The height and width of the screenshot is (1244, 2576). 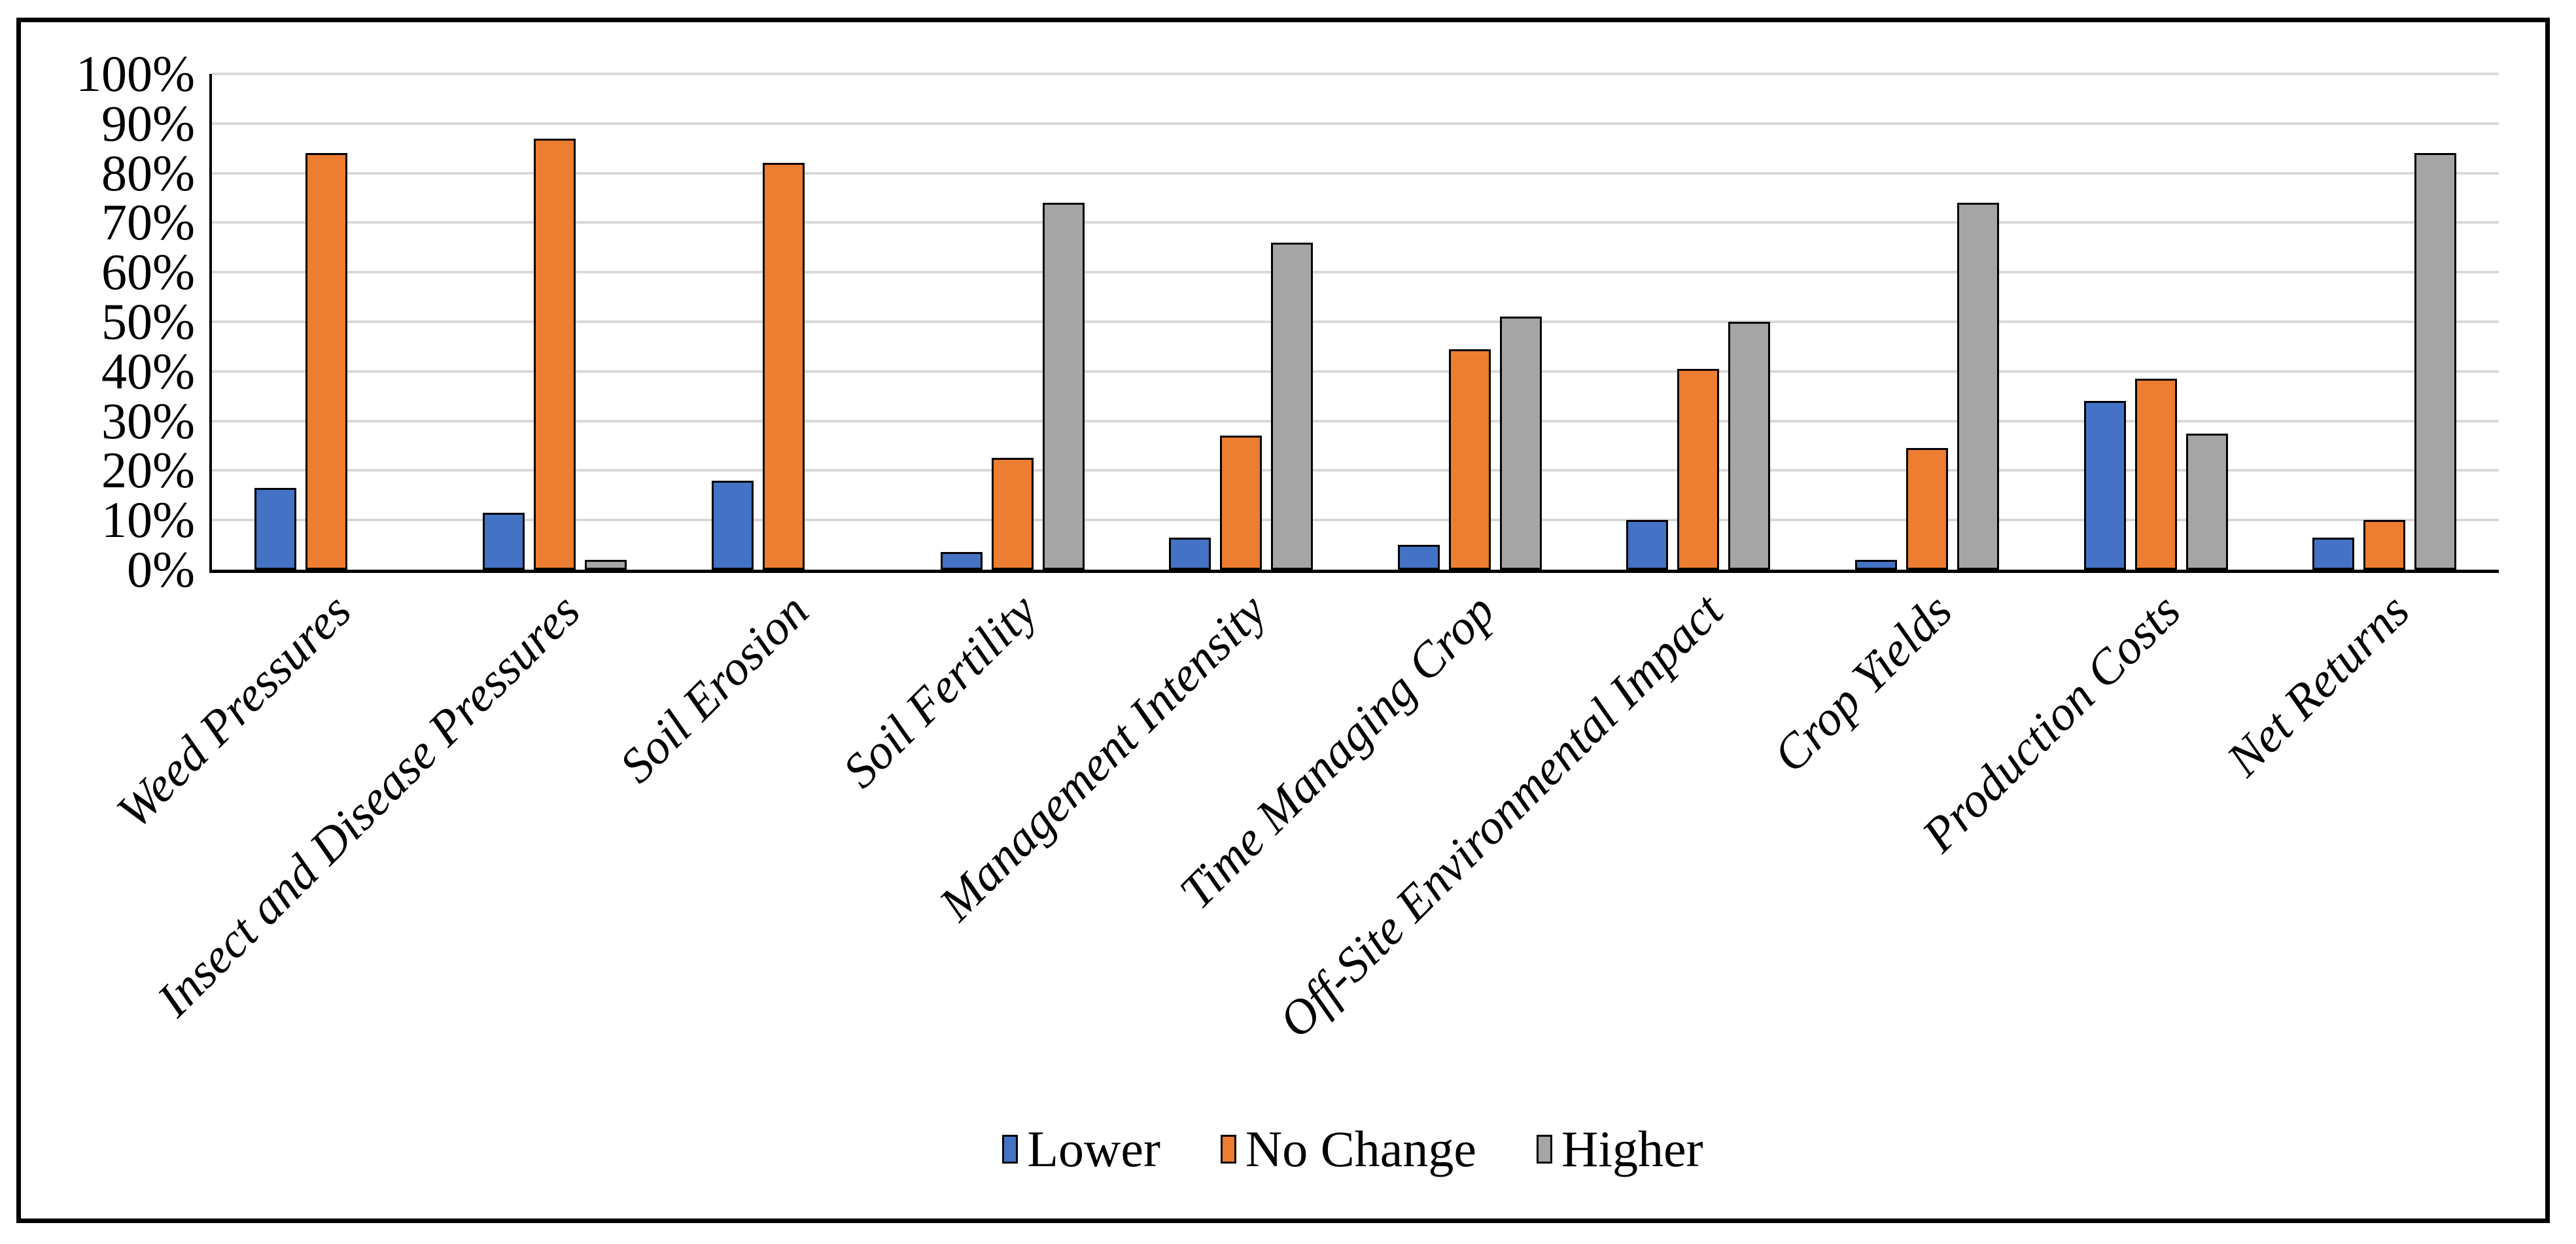 I want to click on y-tick-label: 100%, so click(x=135, y=73).